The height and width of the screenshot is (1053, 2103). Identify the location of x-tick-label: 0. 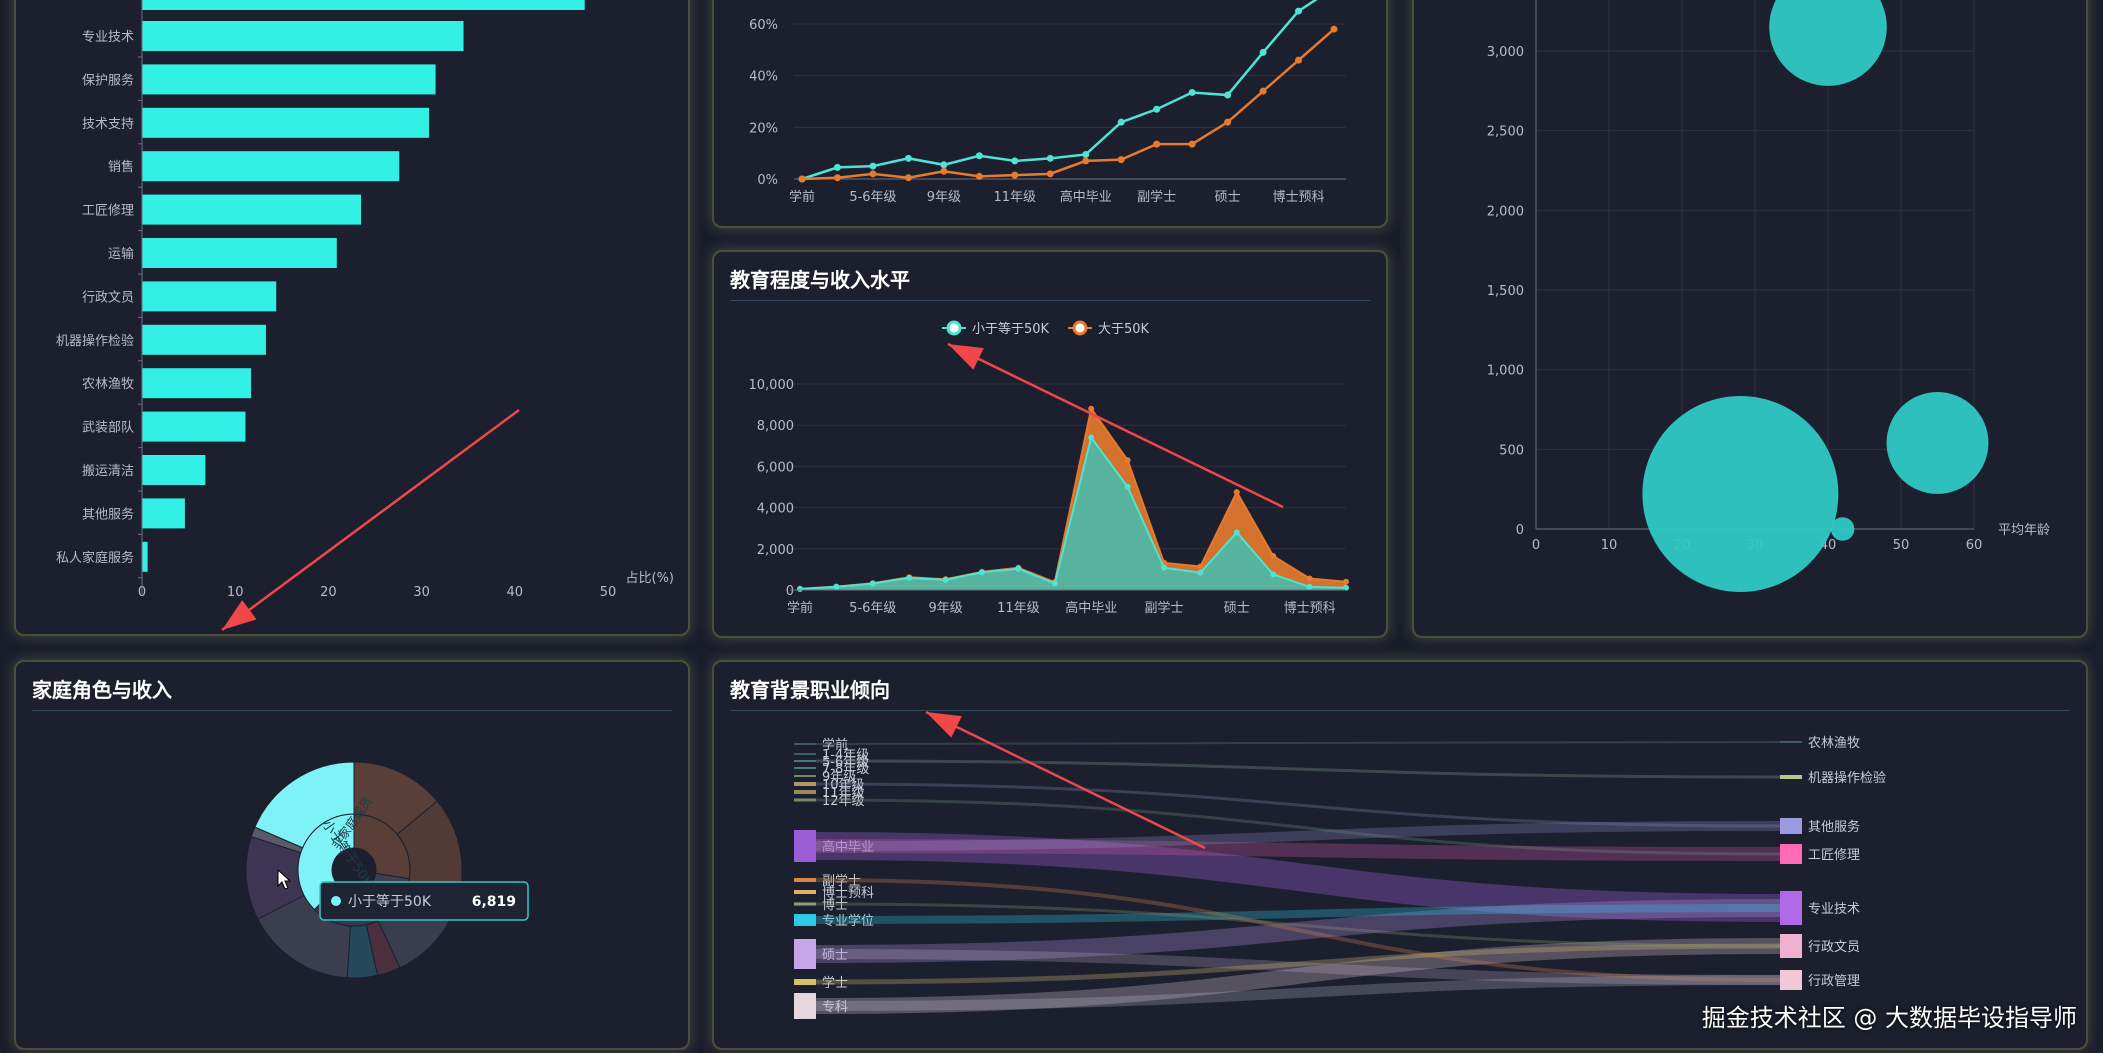
(1536, 545).